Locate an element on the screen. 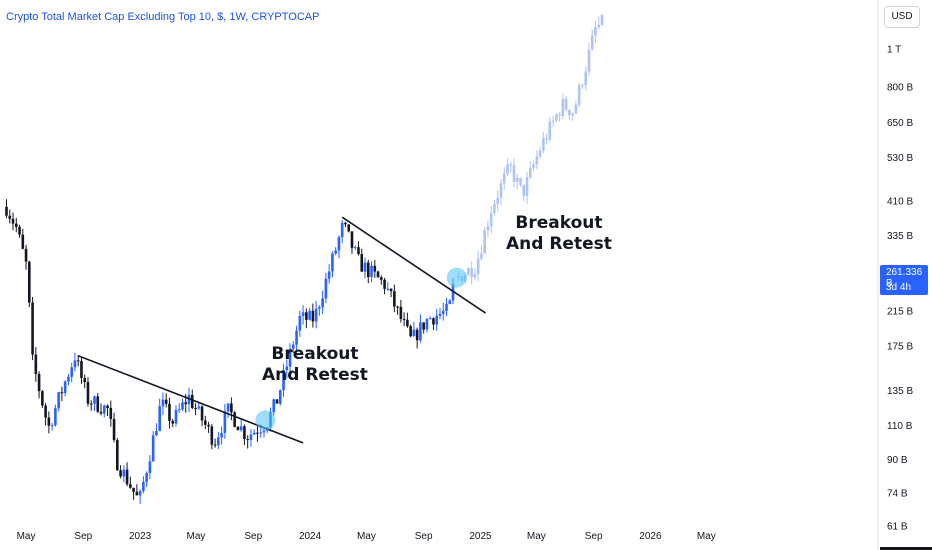  annotation-2023-line1: Breakout is located at coordinates (315, 354).